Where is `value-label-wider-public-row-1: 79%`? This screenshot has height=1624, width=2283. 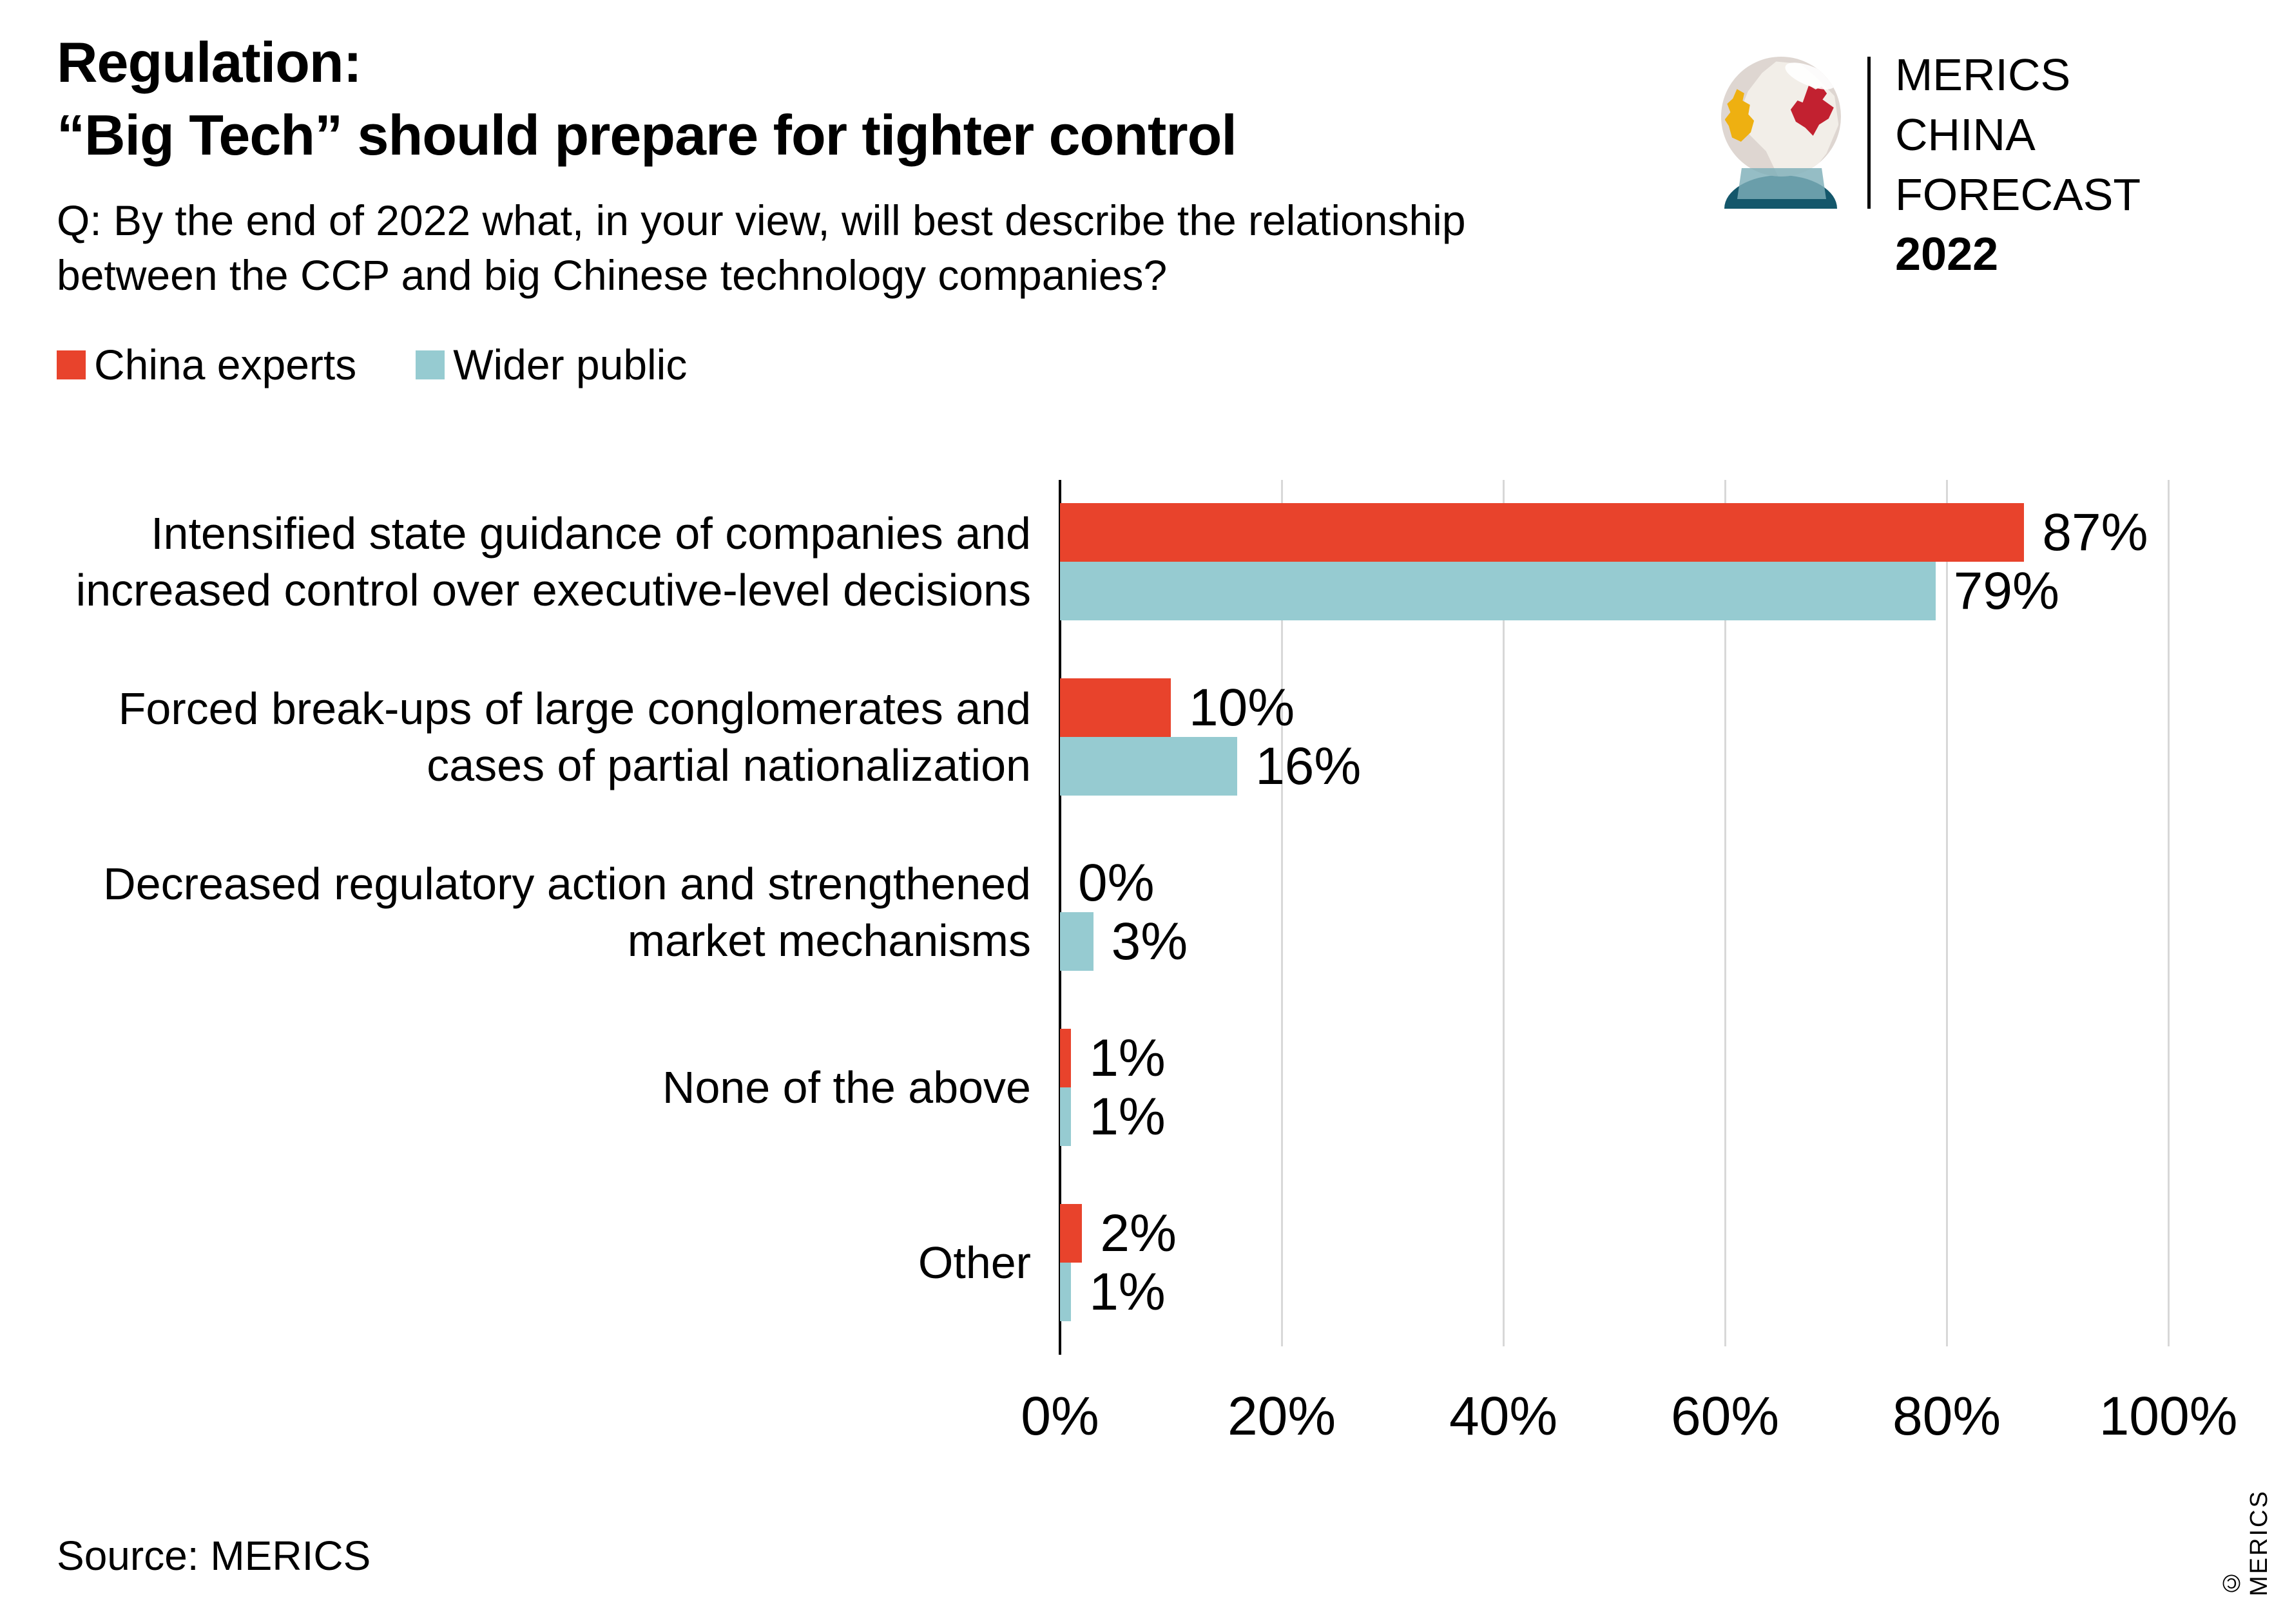
value-label-wider-public-row-1: 79% is located at coordinates (2006, 591).